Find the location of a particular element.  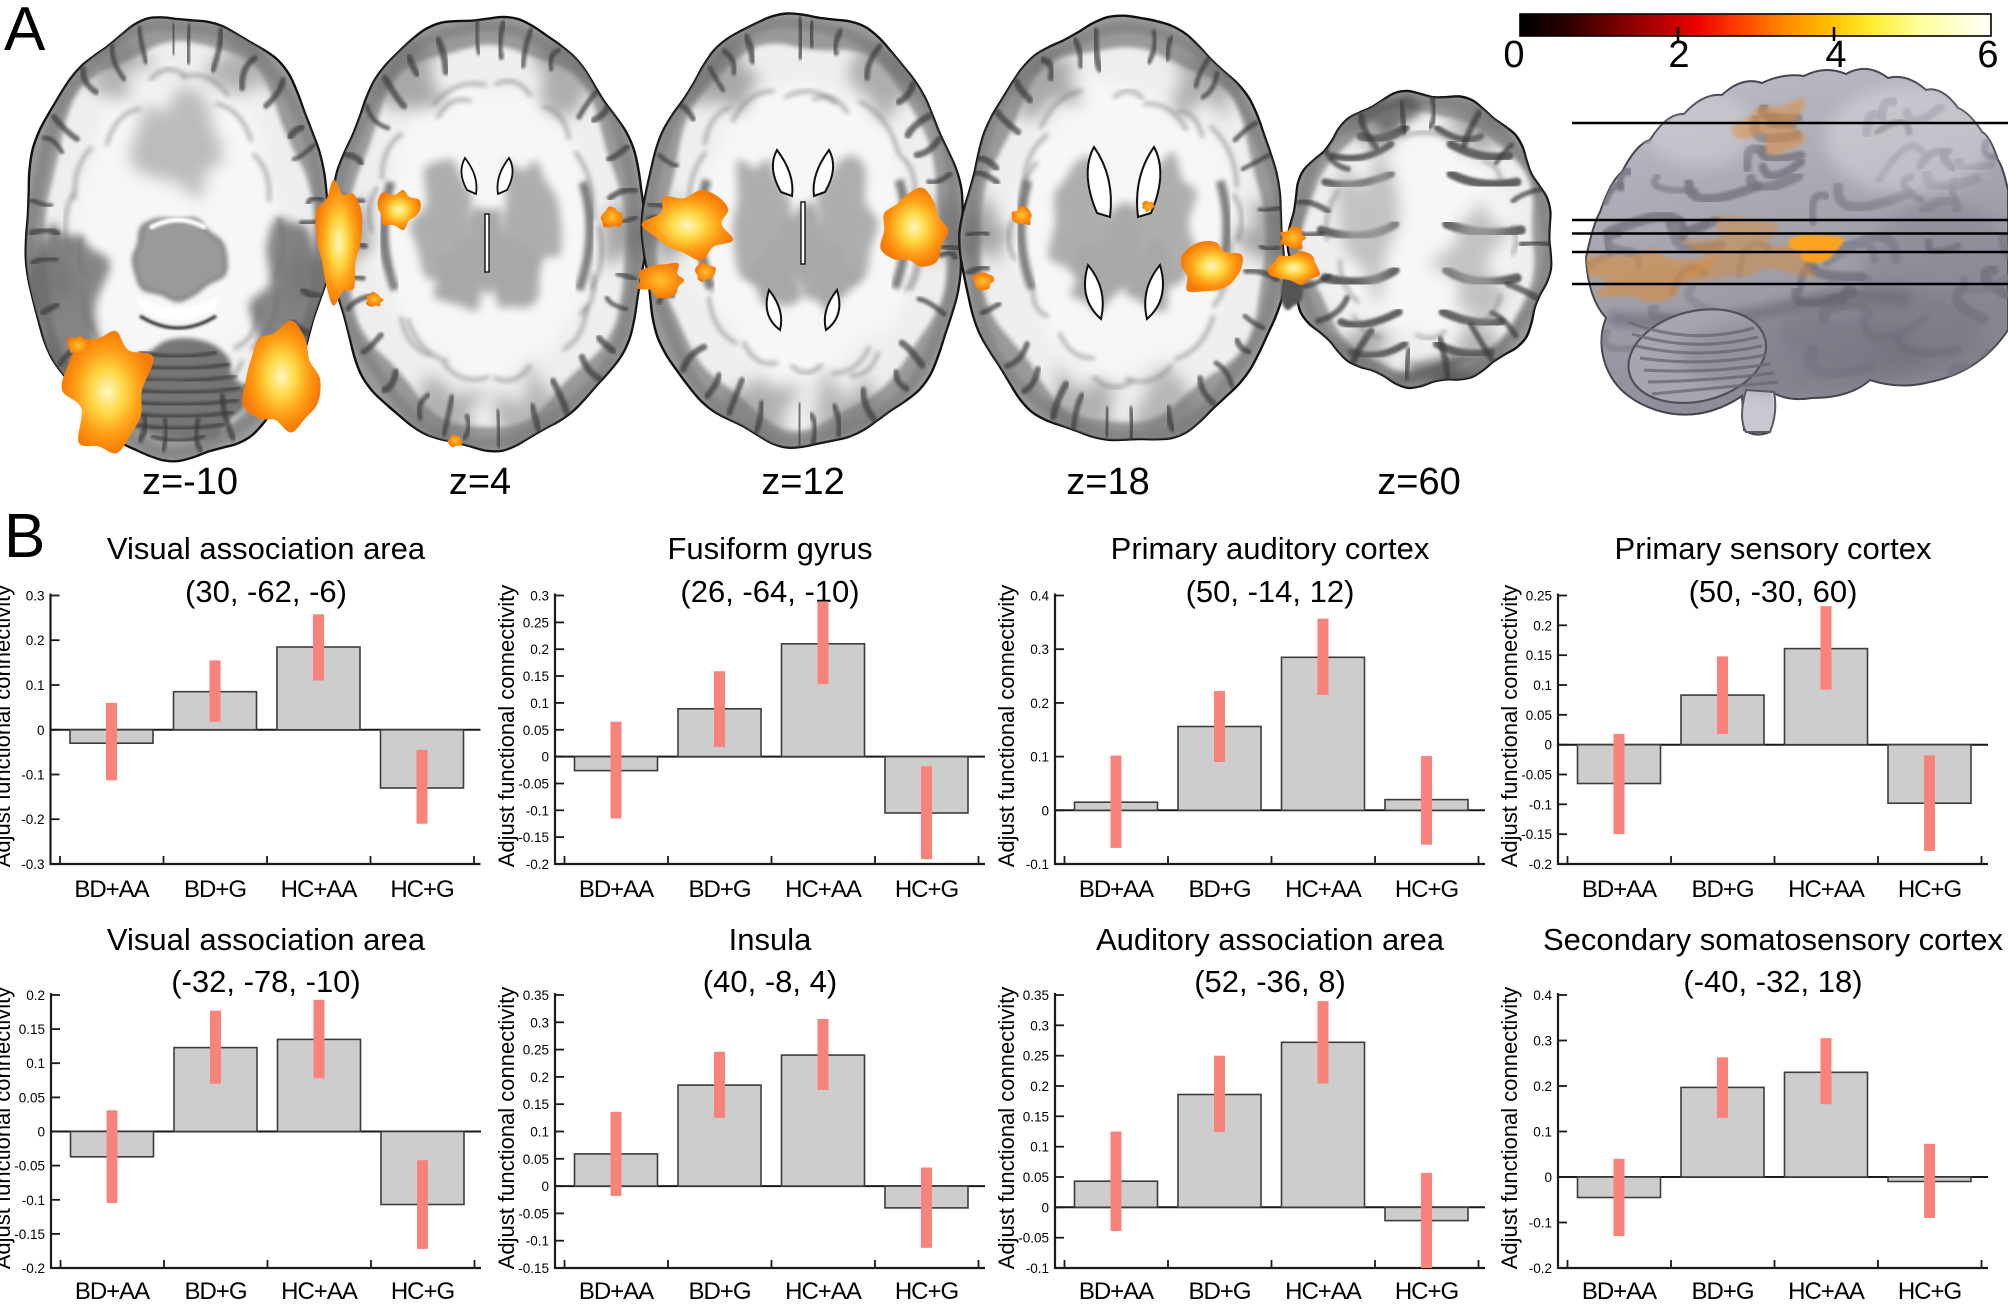

svg-text: B is located at coordinates (24, 536).